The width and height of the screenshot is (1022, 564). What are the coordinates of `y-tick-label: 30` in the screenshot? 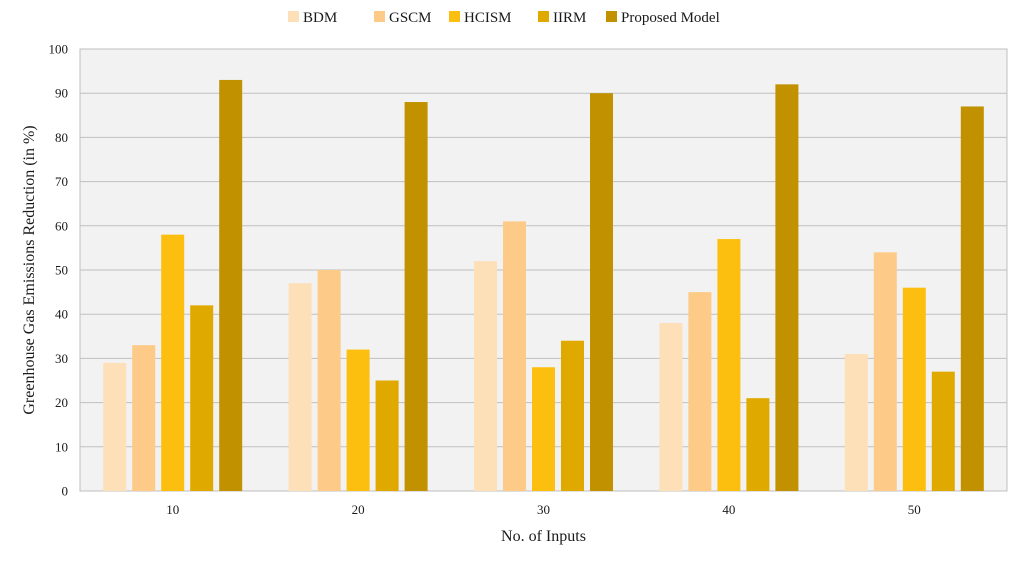 It's located at (61, 358).